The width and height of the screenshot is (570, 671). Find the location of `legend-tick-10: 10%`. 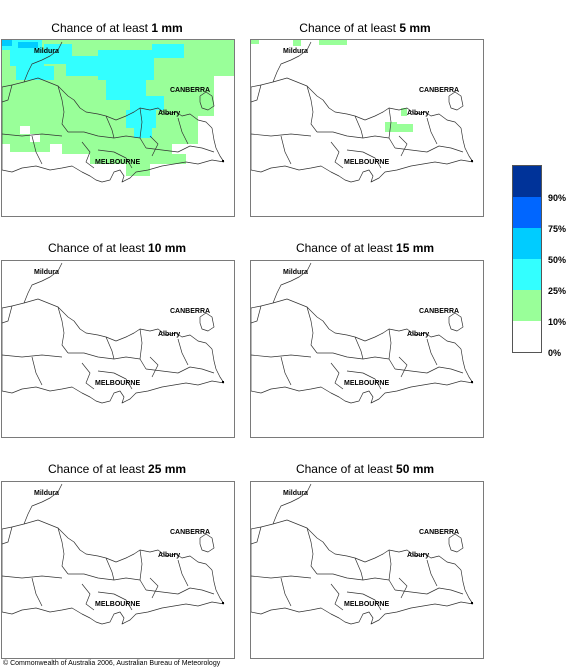

legend-tick-10: 10% is located at coordinates (557, 322).